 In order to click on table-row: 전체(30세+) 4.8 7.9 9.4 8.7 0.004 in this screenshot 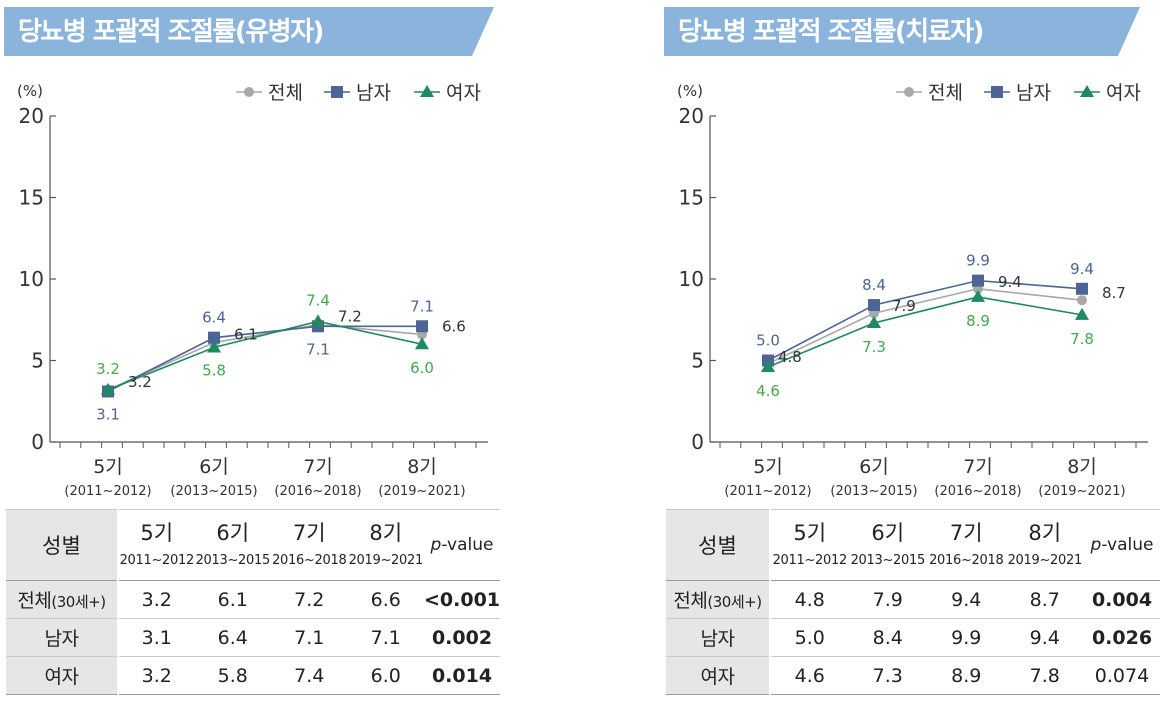, I will do `click(913, 599)`.